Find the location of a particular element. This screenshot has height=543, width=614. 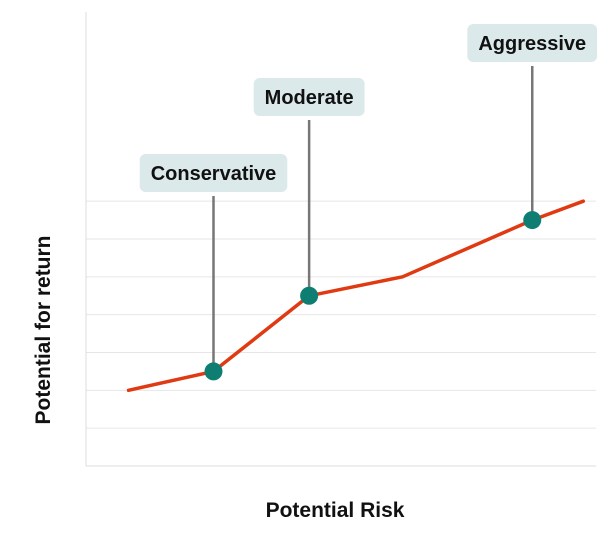

callout-label: Moderate is located at coordinates (309, 98).